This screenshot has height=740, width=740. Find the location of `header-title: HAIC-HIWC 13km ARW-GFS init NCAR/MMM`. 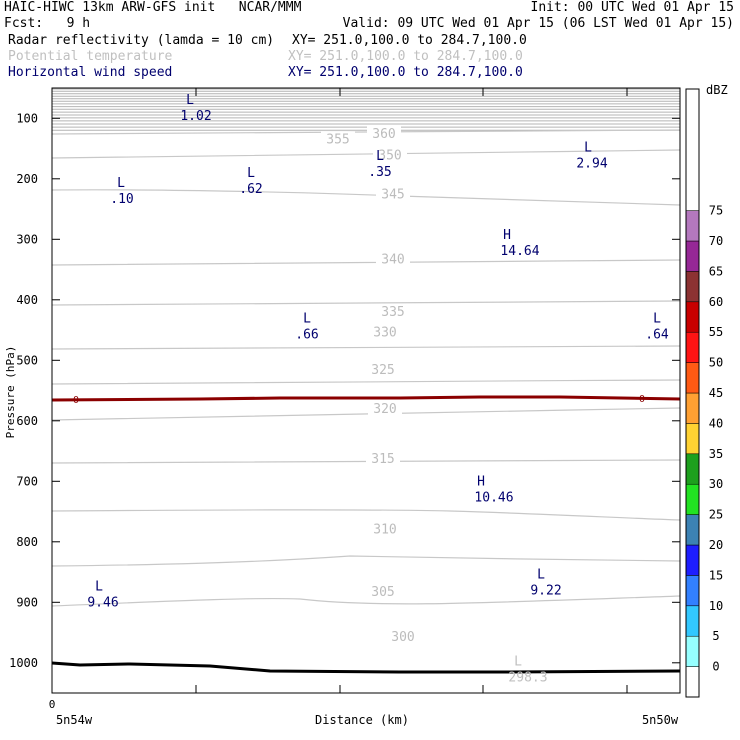

header-title: HAIC-HIWC 13km ARW-GFS init NCAR/MMM is located at coordinates (153, 7).